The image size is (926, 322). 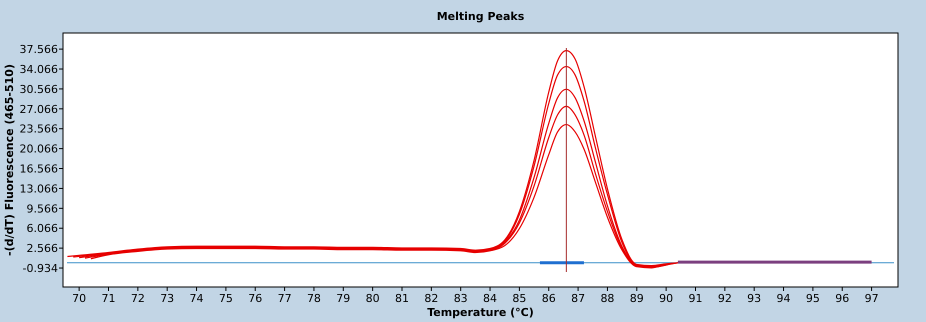 What do you see at coordinates (79, 298) in the screenshot?
I see `x-tick-label: 70` at bounding box center [79, 298].